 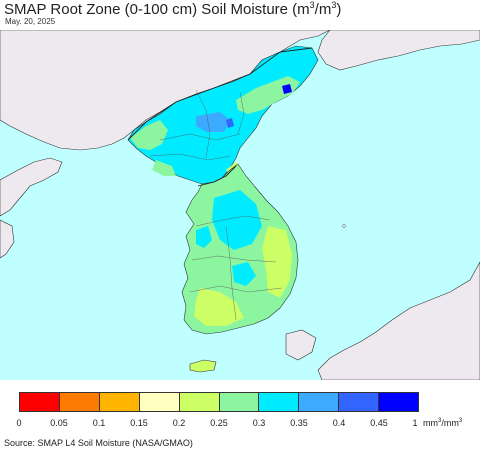 What do you see at coordinates (219, 423) in the screenshot?
I see `legend-tick: 0.25` at bounding box center [219, 423].